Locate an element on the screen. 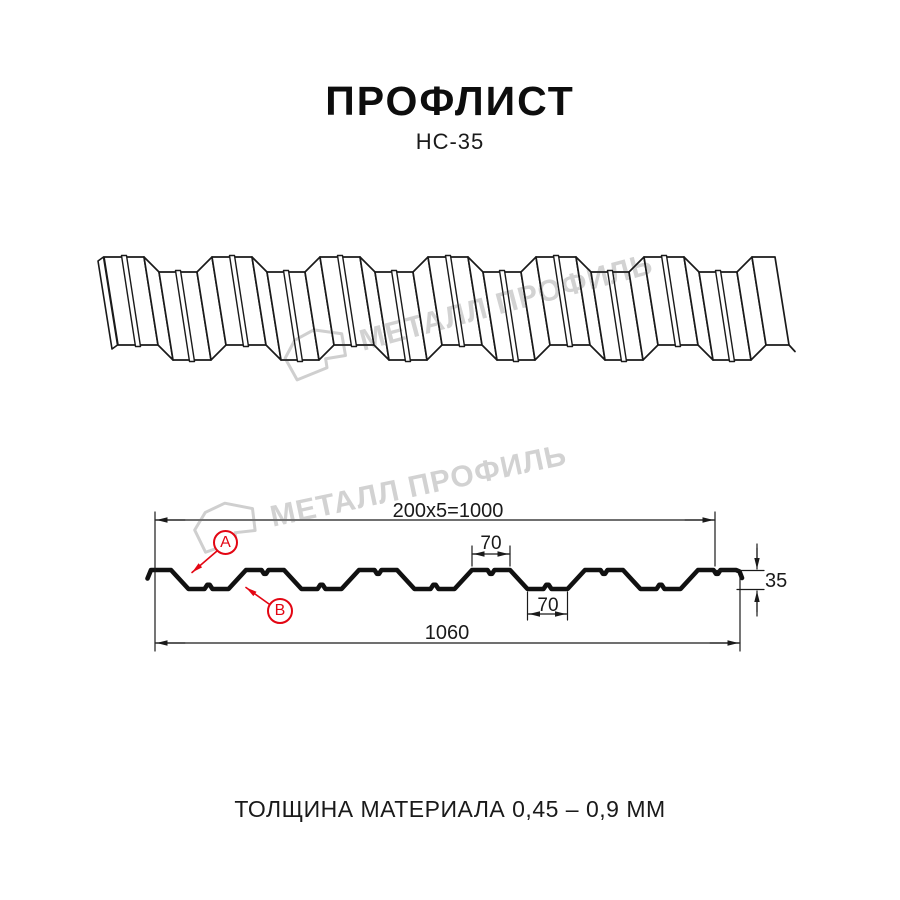  dimension-profile-height: 35 is located at coordinates (776, 581).